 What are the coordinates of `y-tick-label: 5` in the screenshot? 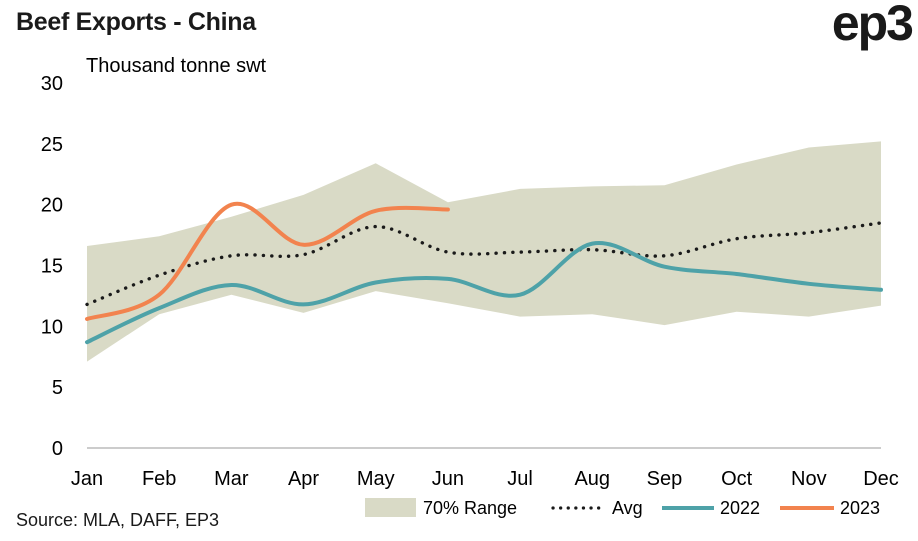 It's located at (57, 388).